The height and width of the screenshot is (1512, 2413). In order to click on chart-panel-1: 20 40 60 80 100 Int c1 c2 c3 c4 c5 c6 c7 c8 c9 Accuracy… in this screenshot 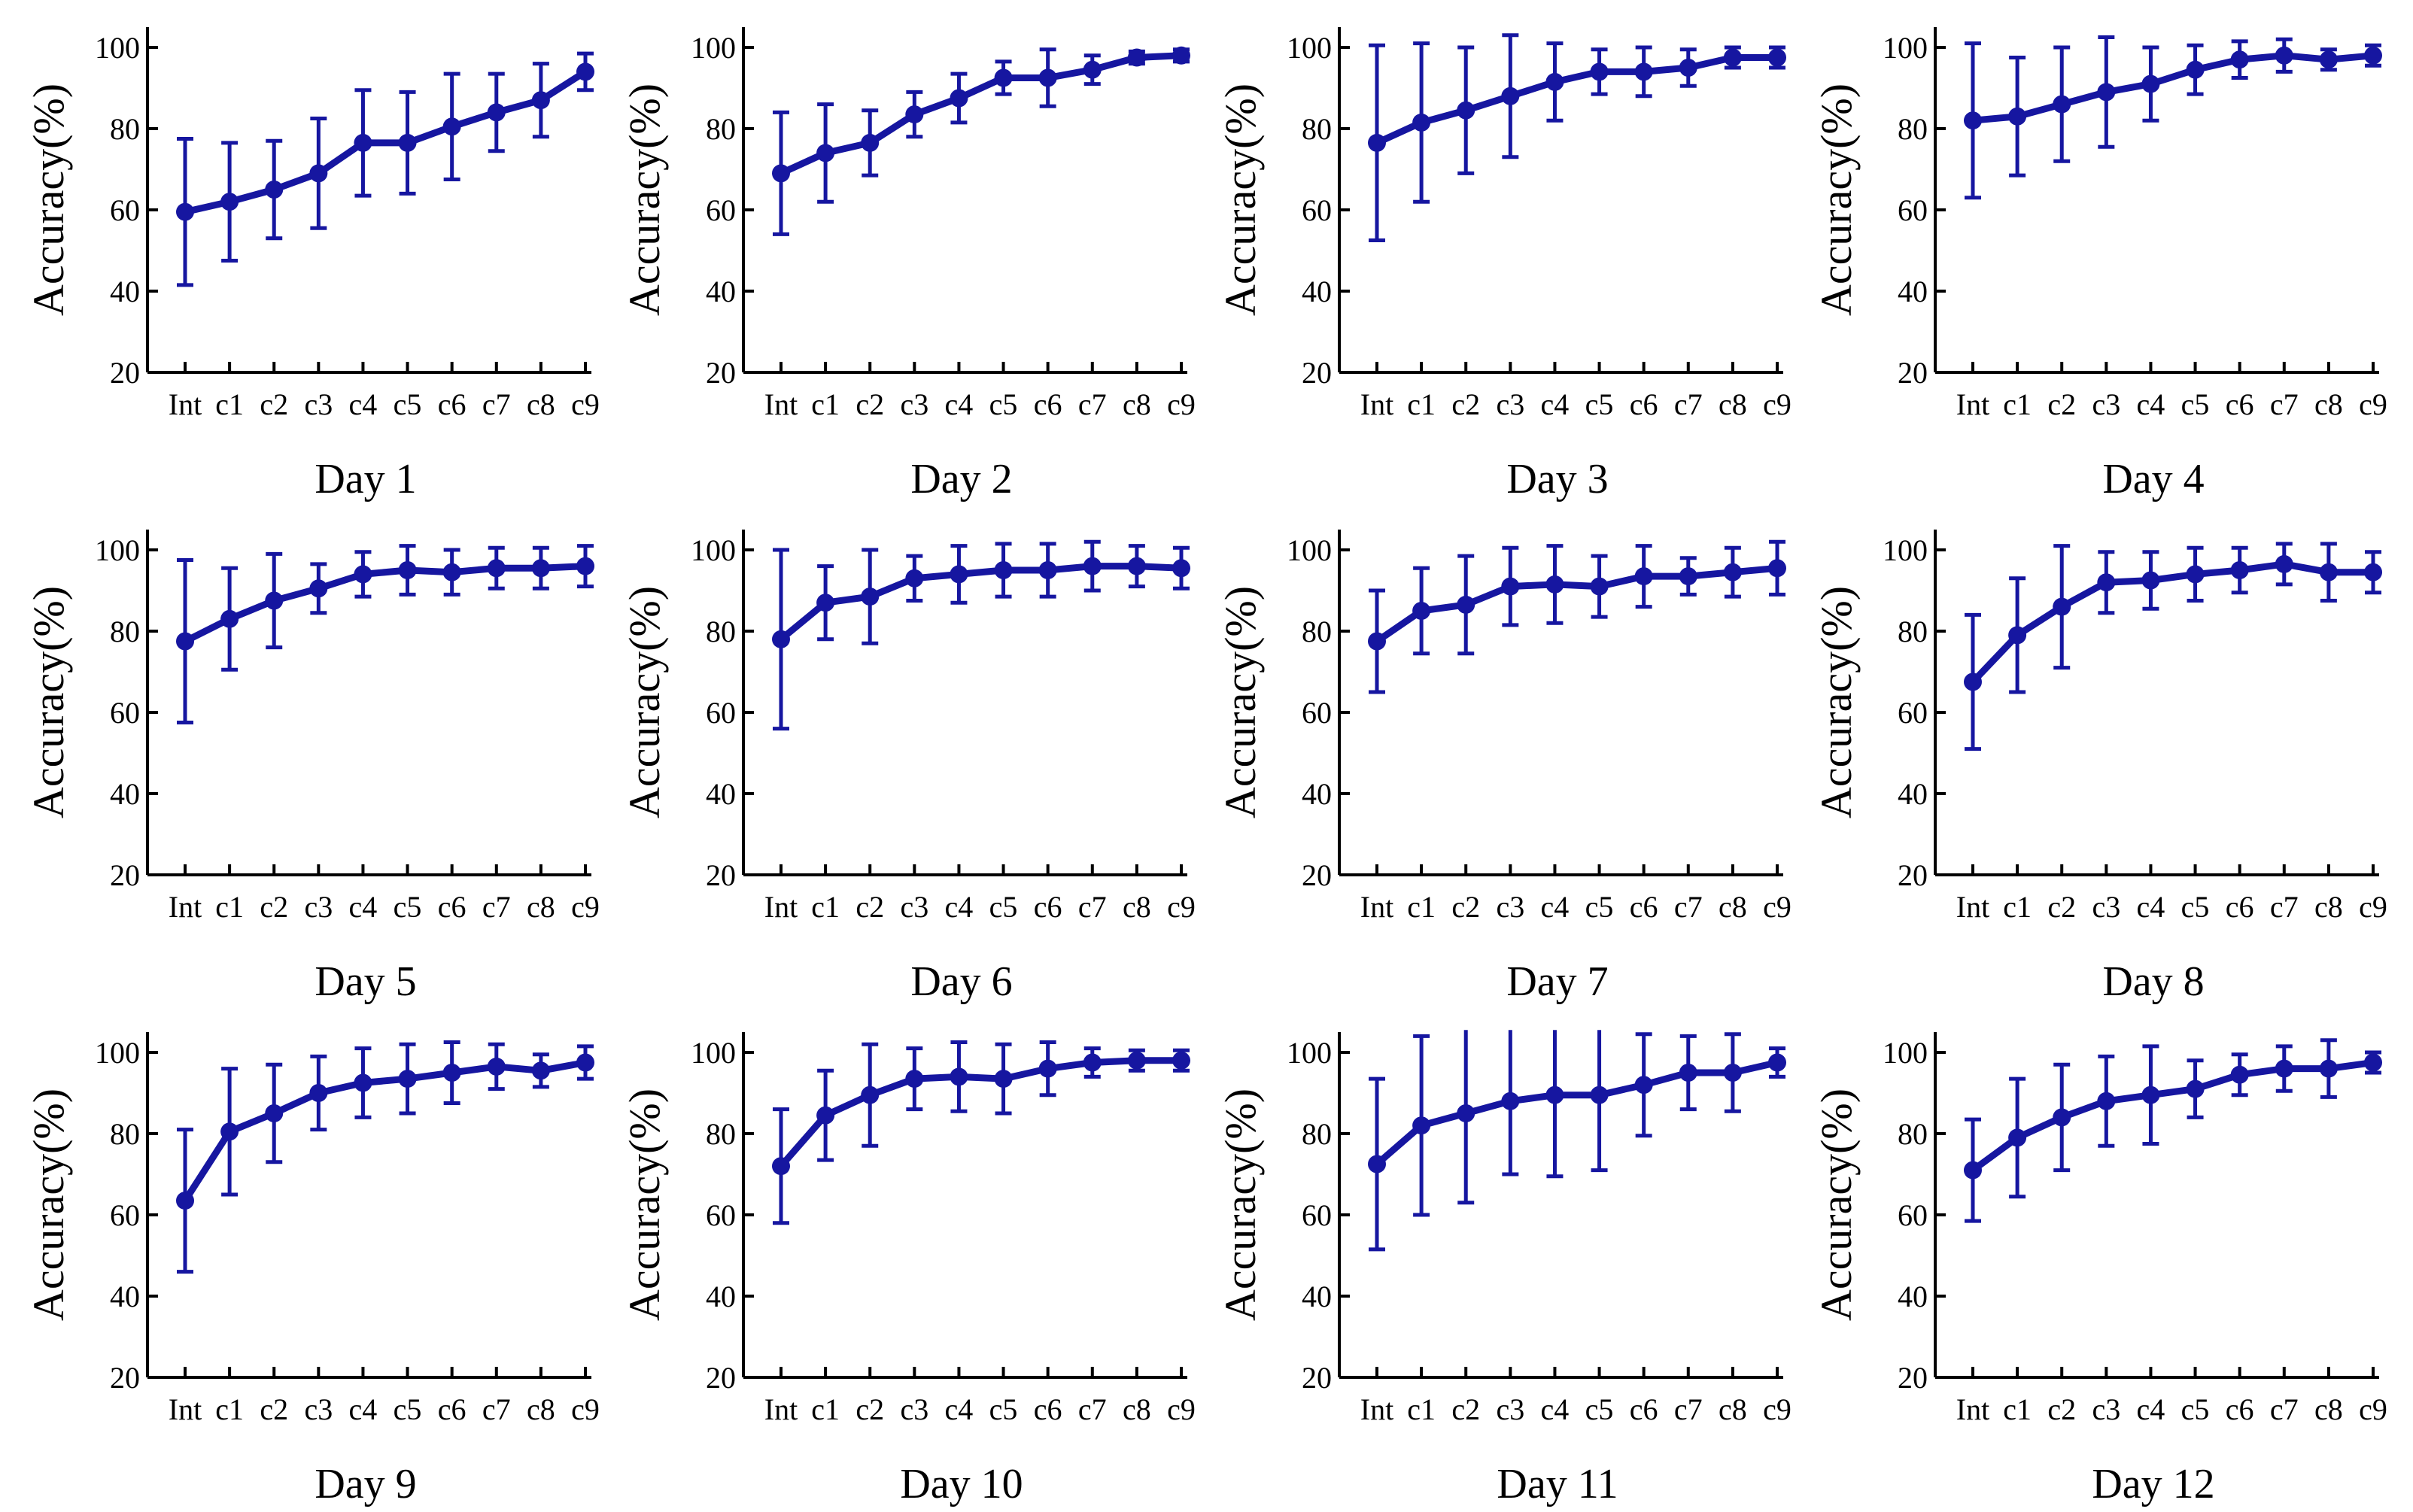, I will do `click(312, 264)`.